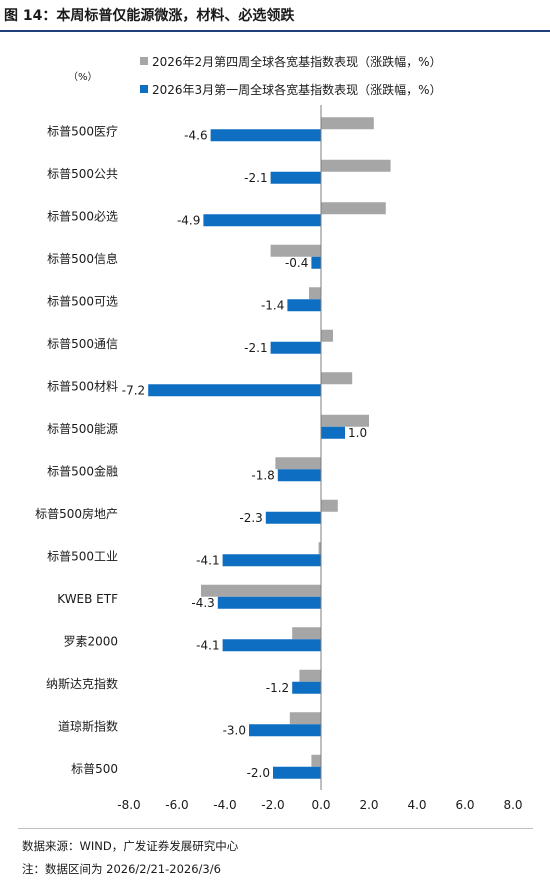 Image resolution: width=550 pixels, height=883 pixels. I want to click on category-label: 标普500信息, so click(82, 258).